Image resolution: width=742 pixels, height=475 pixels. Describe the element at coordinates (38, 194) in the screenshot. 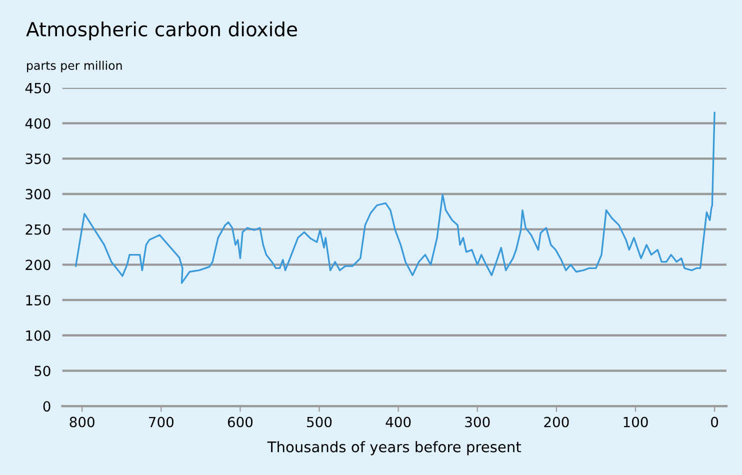

I see `y-tick-label: 300` at that location.